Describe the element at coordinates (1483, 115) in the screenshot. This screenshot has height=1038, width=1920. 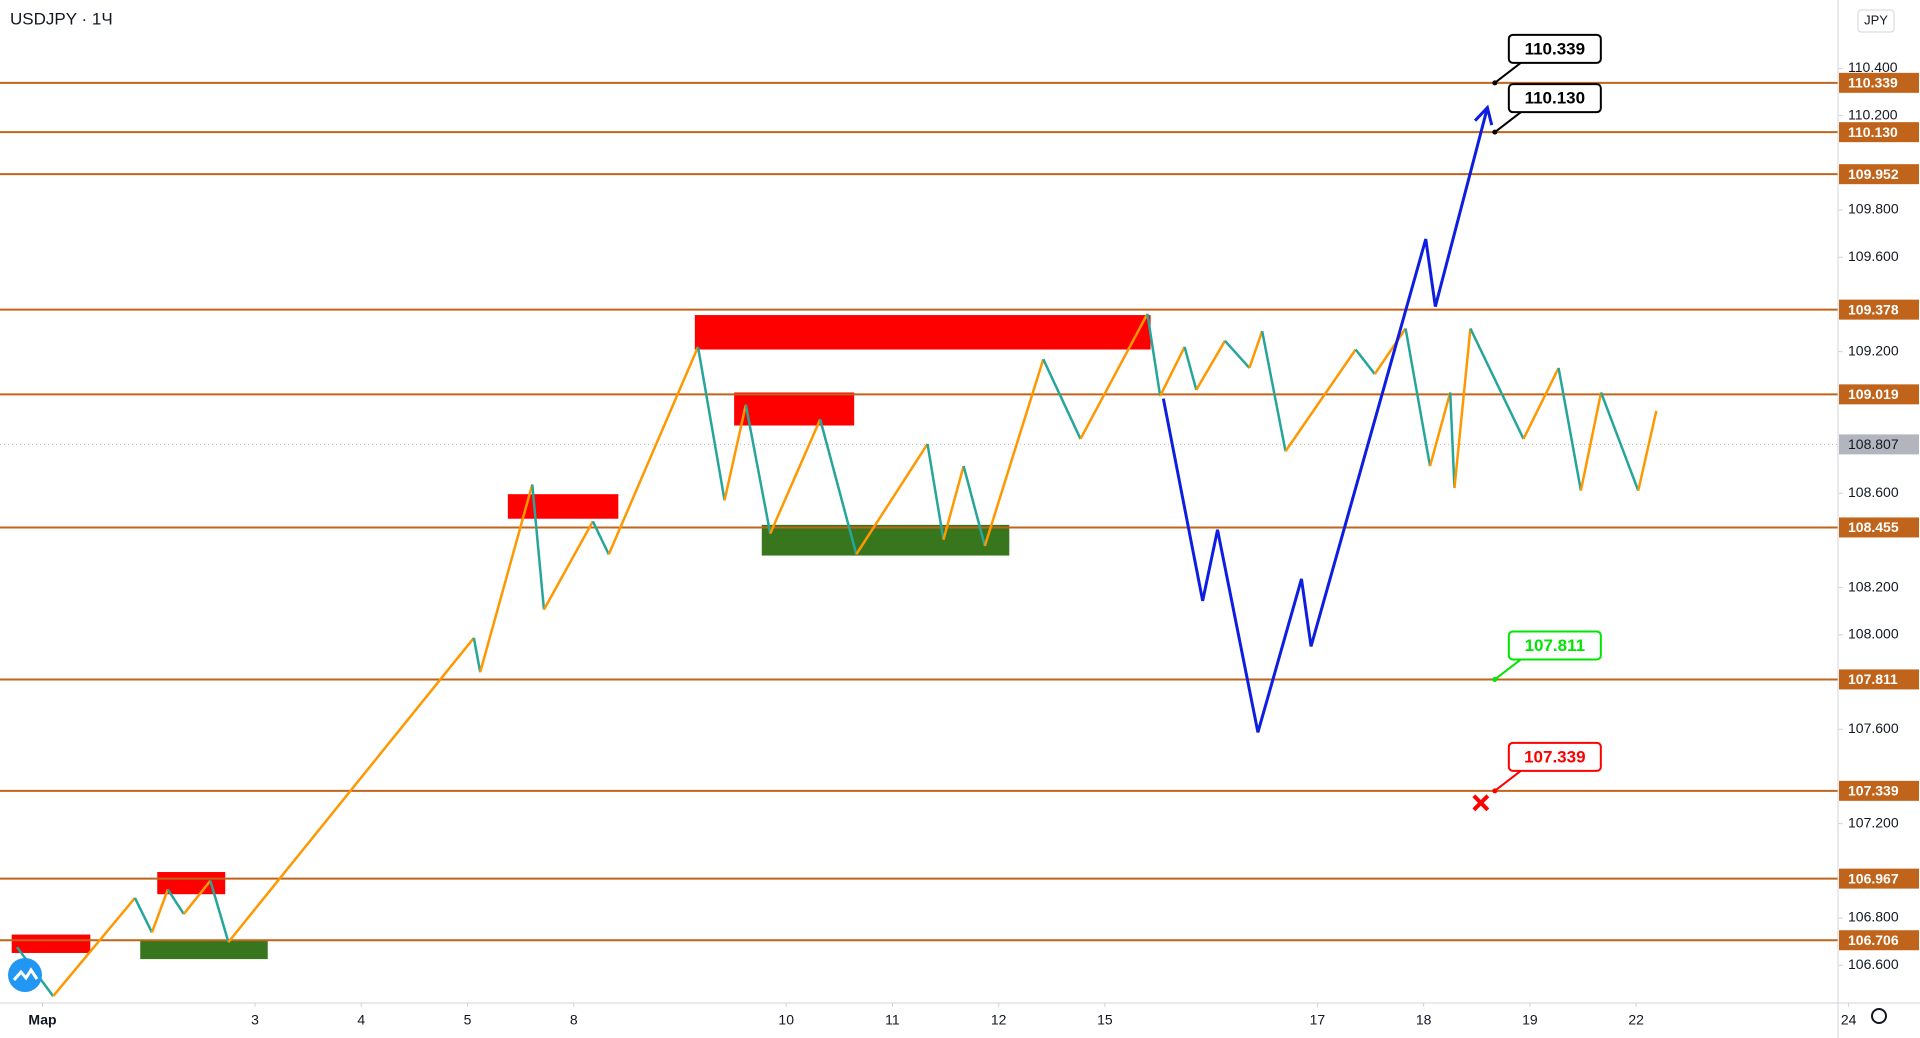
I see `projection-arrowhead` at that location.